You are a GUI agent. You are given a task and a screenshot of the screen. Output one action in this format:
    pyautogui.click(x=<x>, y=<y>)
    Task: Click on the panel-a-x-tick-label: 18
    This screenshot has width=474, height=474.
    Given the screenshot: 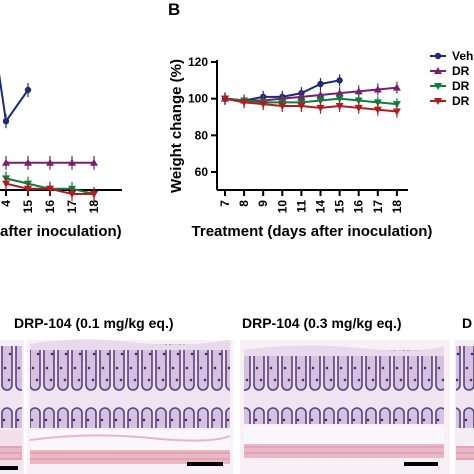 What is the action you would take?
    pyautogui.click(x=94, y=207)
    